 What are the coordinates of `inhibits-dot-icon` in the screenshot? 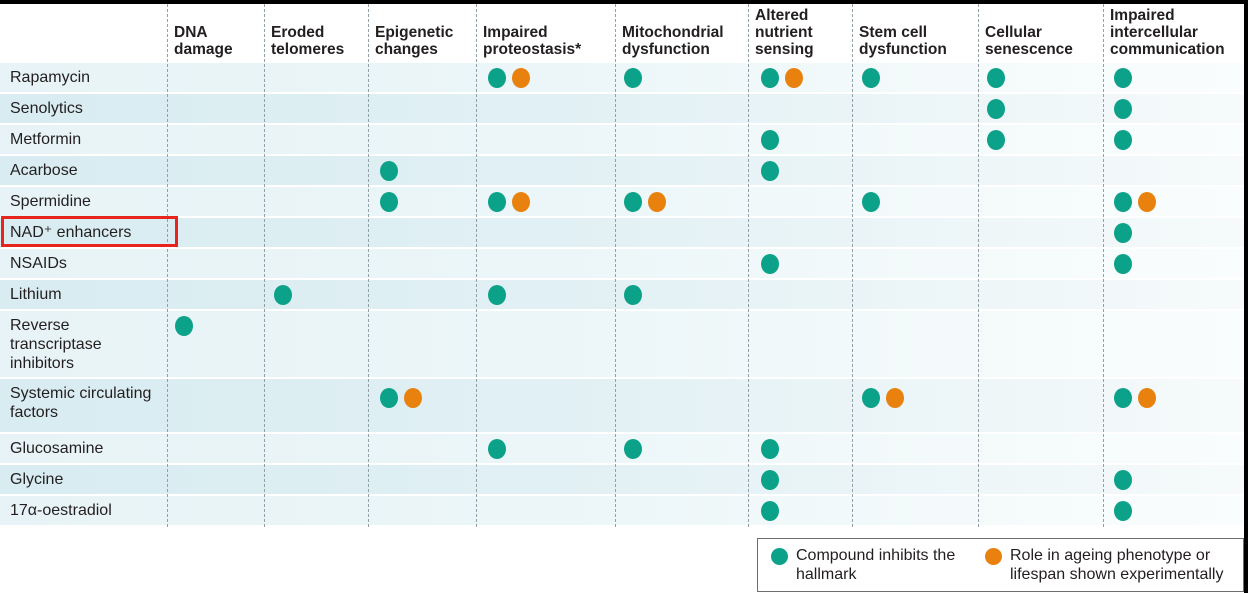 It's located at (779, 556).